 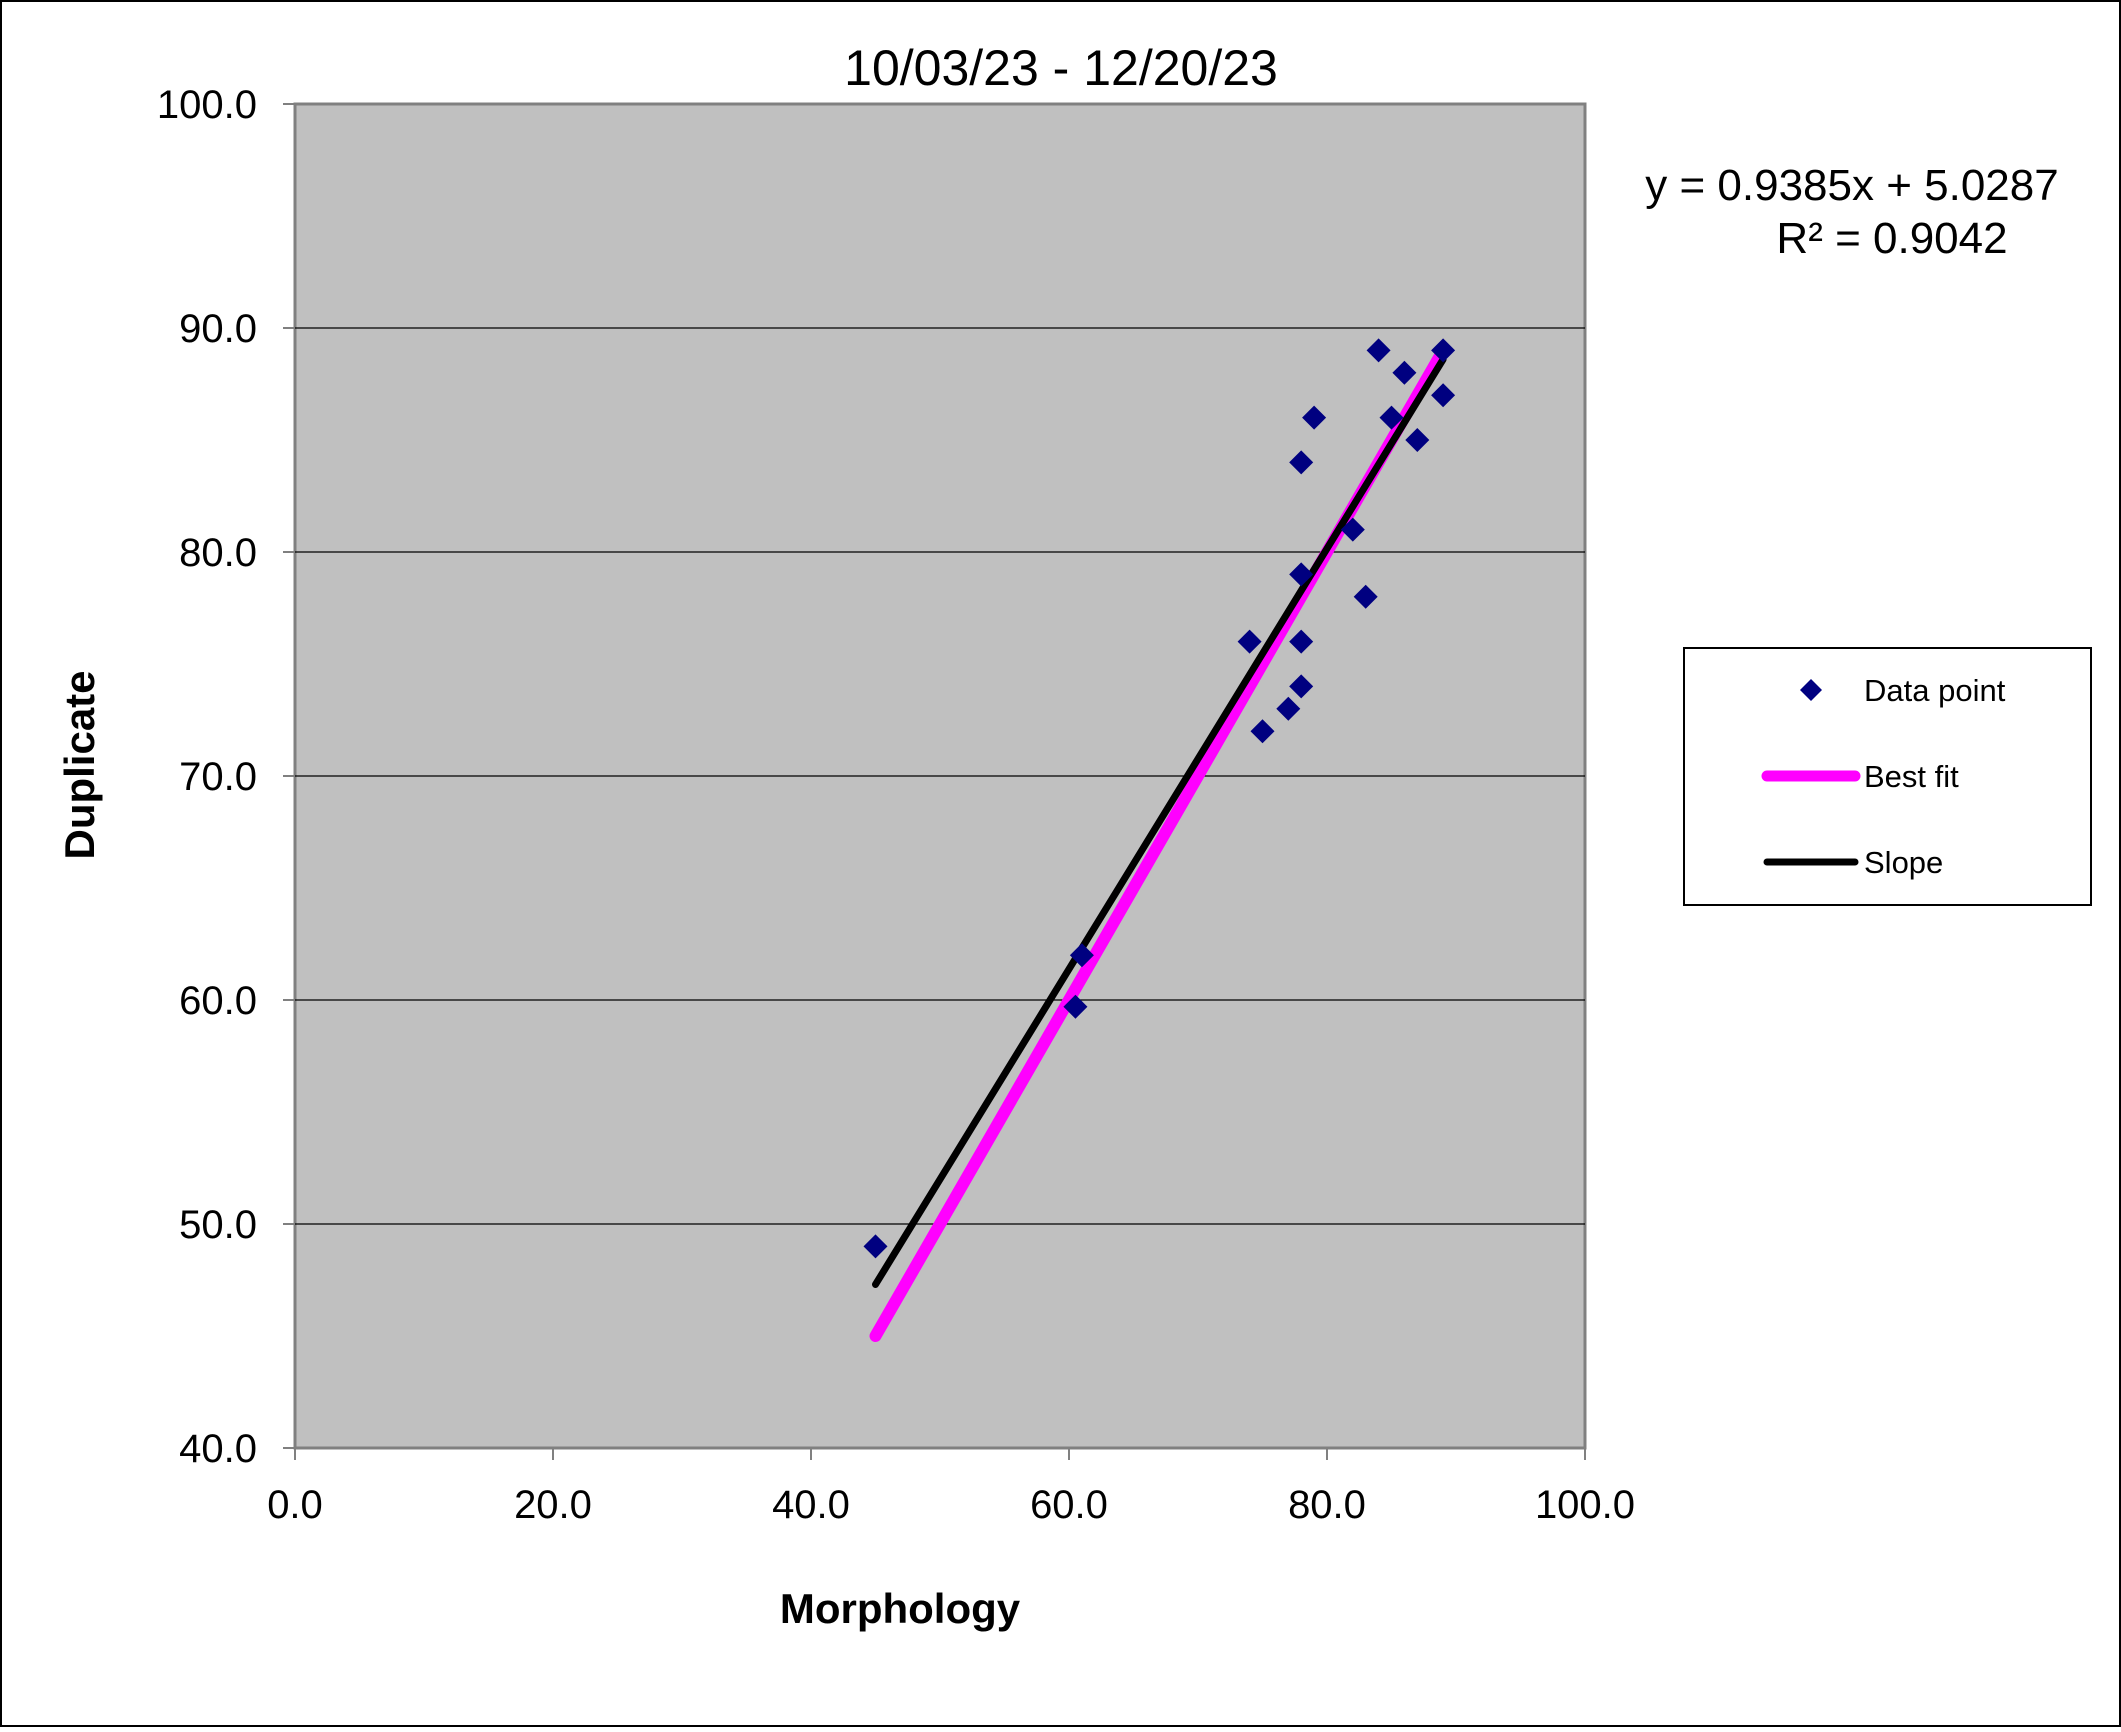 I want to click on legend-marker-data-point, so click(x=1811, y=690).